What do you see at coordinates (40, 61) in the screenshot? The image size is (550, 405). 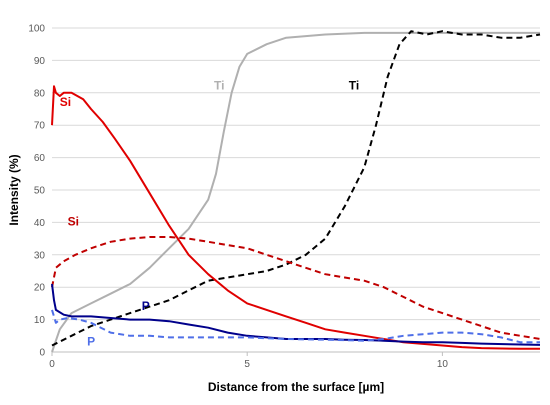 I see `y-tick-label: 90` at bounding box center [40, 61].